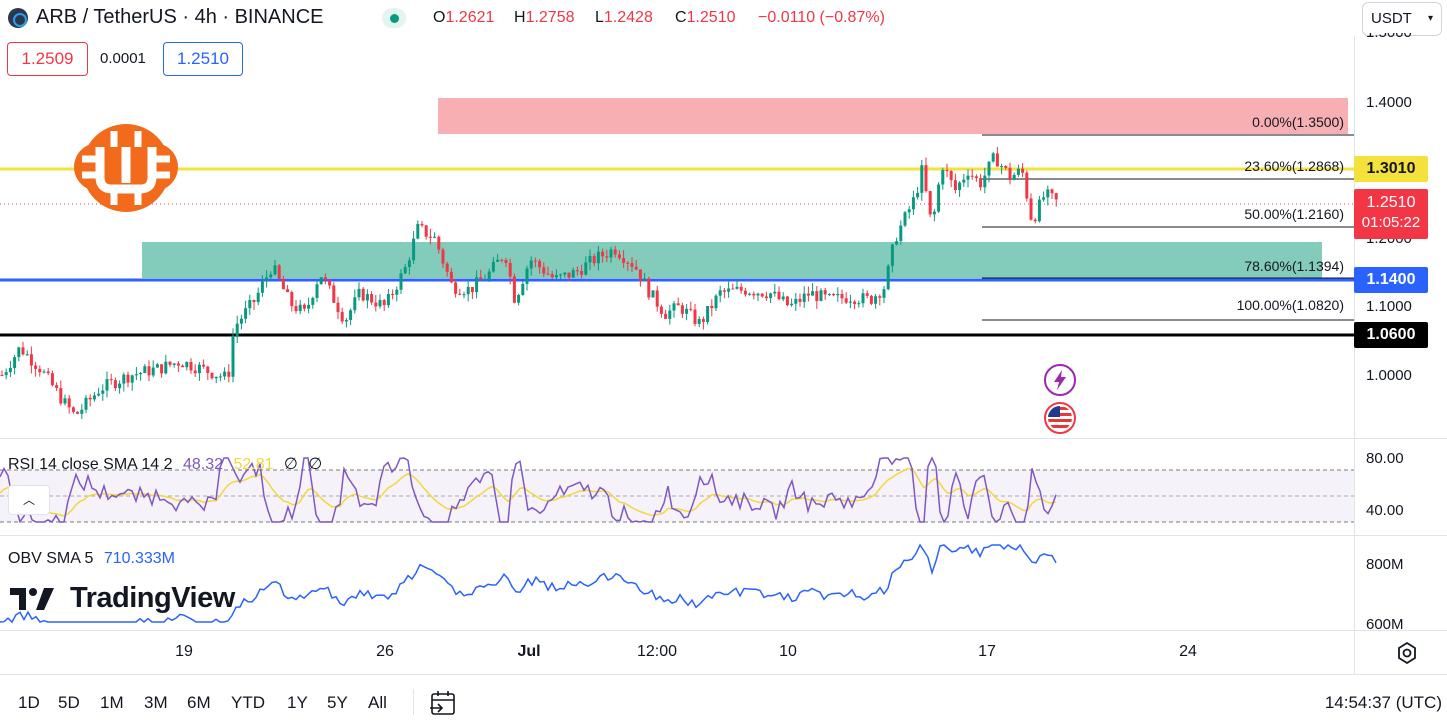 This screenshot has height=728, width=1447. What do you see at coordinates (32, 599) in the screenshot?
I see `tradingview-mark-icon` at bounding box center [32, 599].